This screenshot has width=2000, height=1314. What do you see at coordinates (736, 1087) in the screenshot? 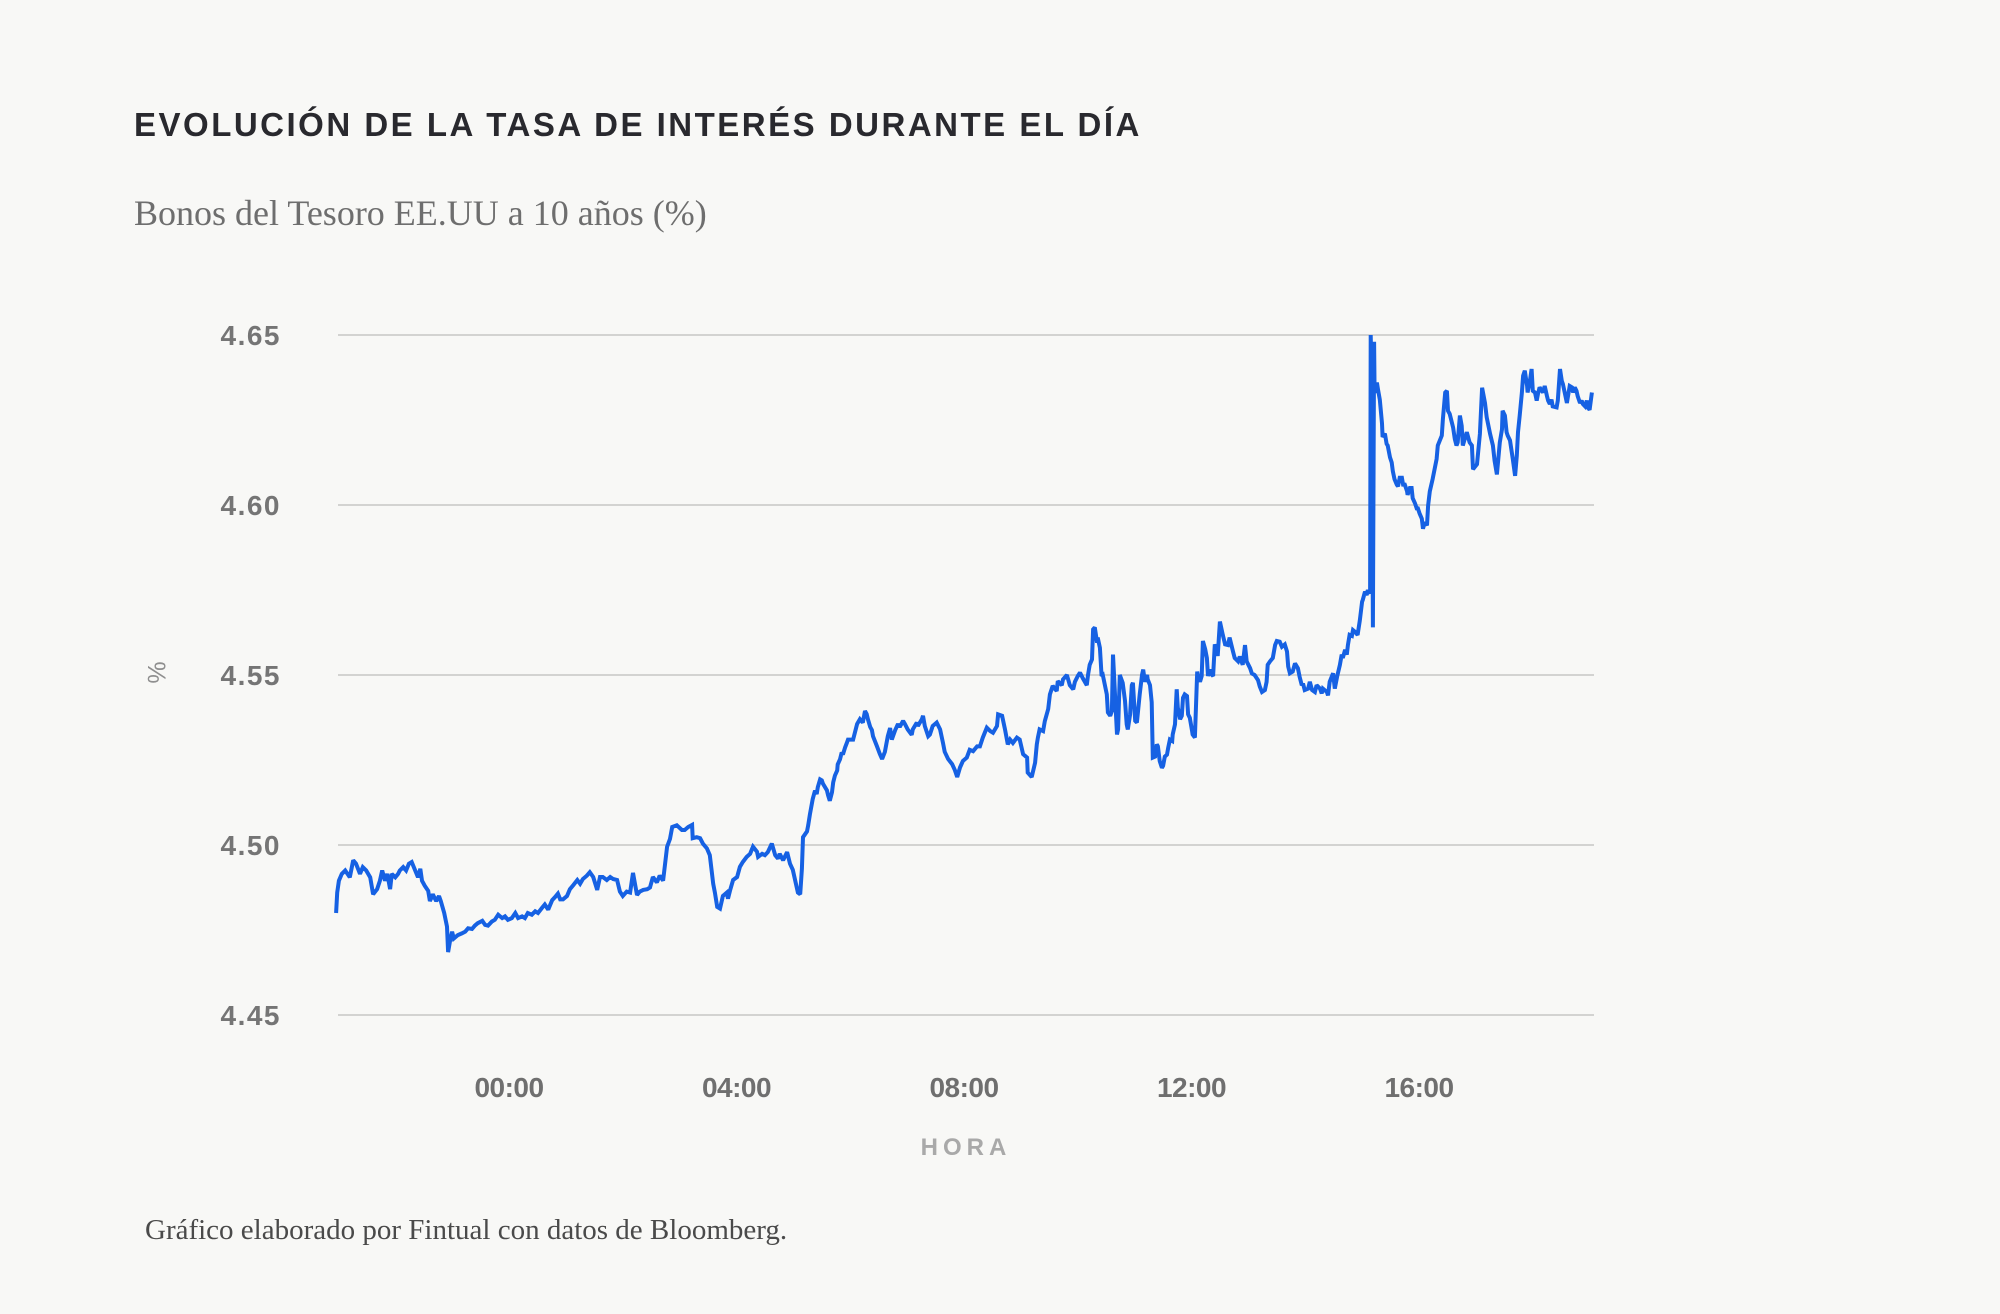
I see `x-tick-label: 04:00` at bounding box center [736, 1087].